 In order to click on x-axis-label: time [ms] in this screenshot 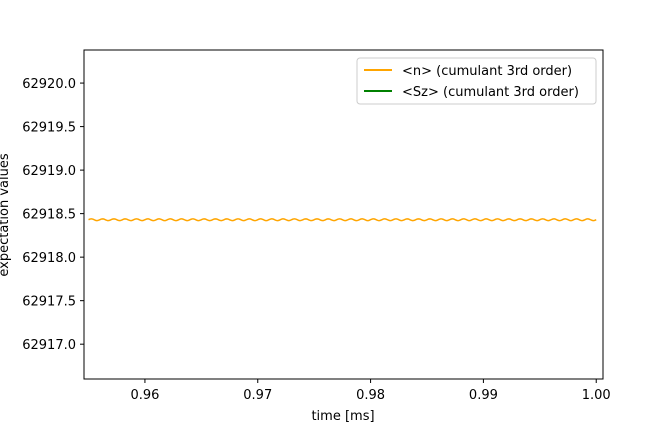, I will do `click(342, 416)`.